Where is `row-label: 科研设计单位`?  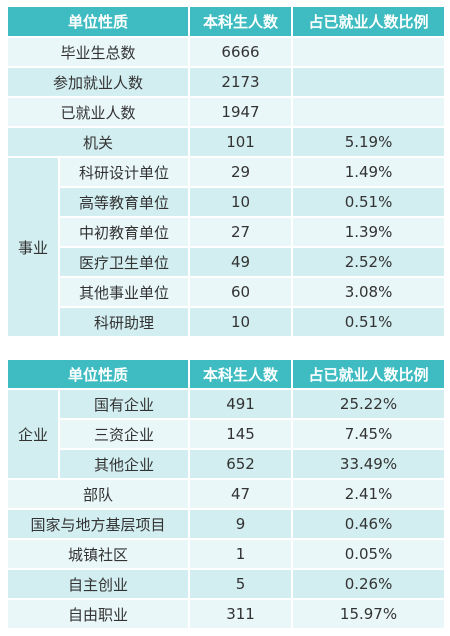 row-label: 科研设计单位 is located at coordinates (124, 172).